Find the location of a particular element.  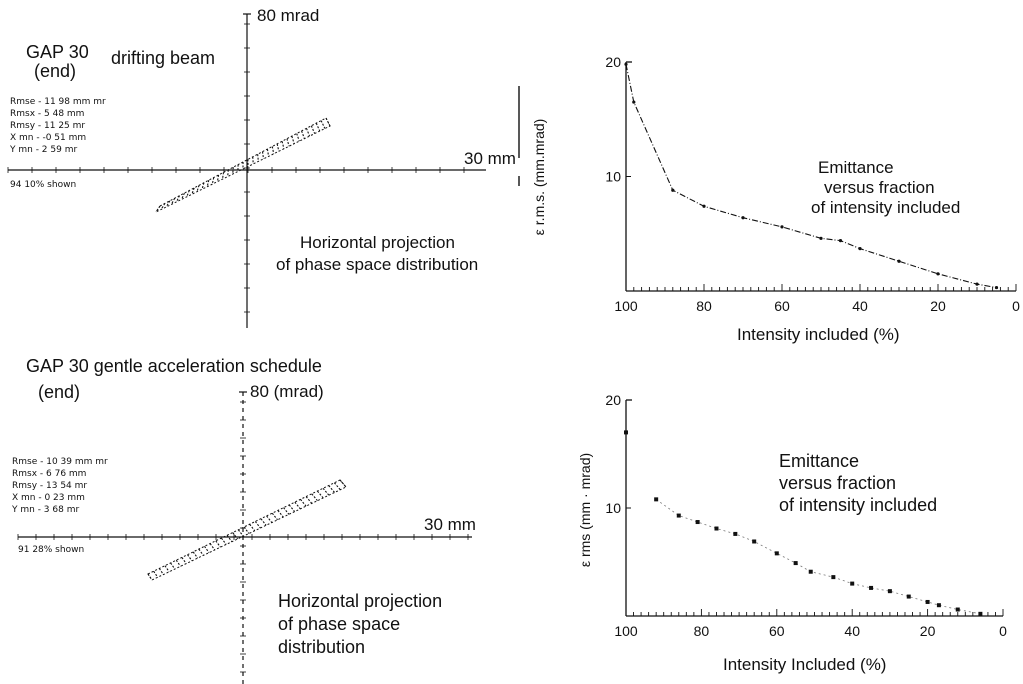

stat-line: Rmse - 10 39 mm mr is located at coordinates (60, 462).